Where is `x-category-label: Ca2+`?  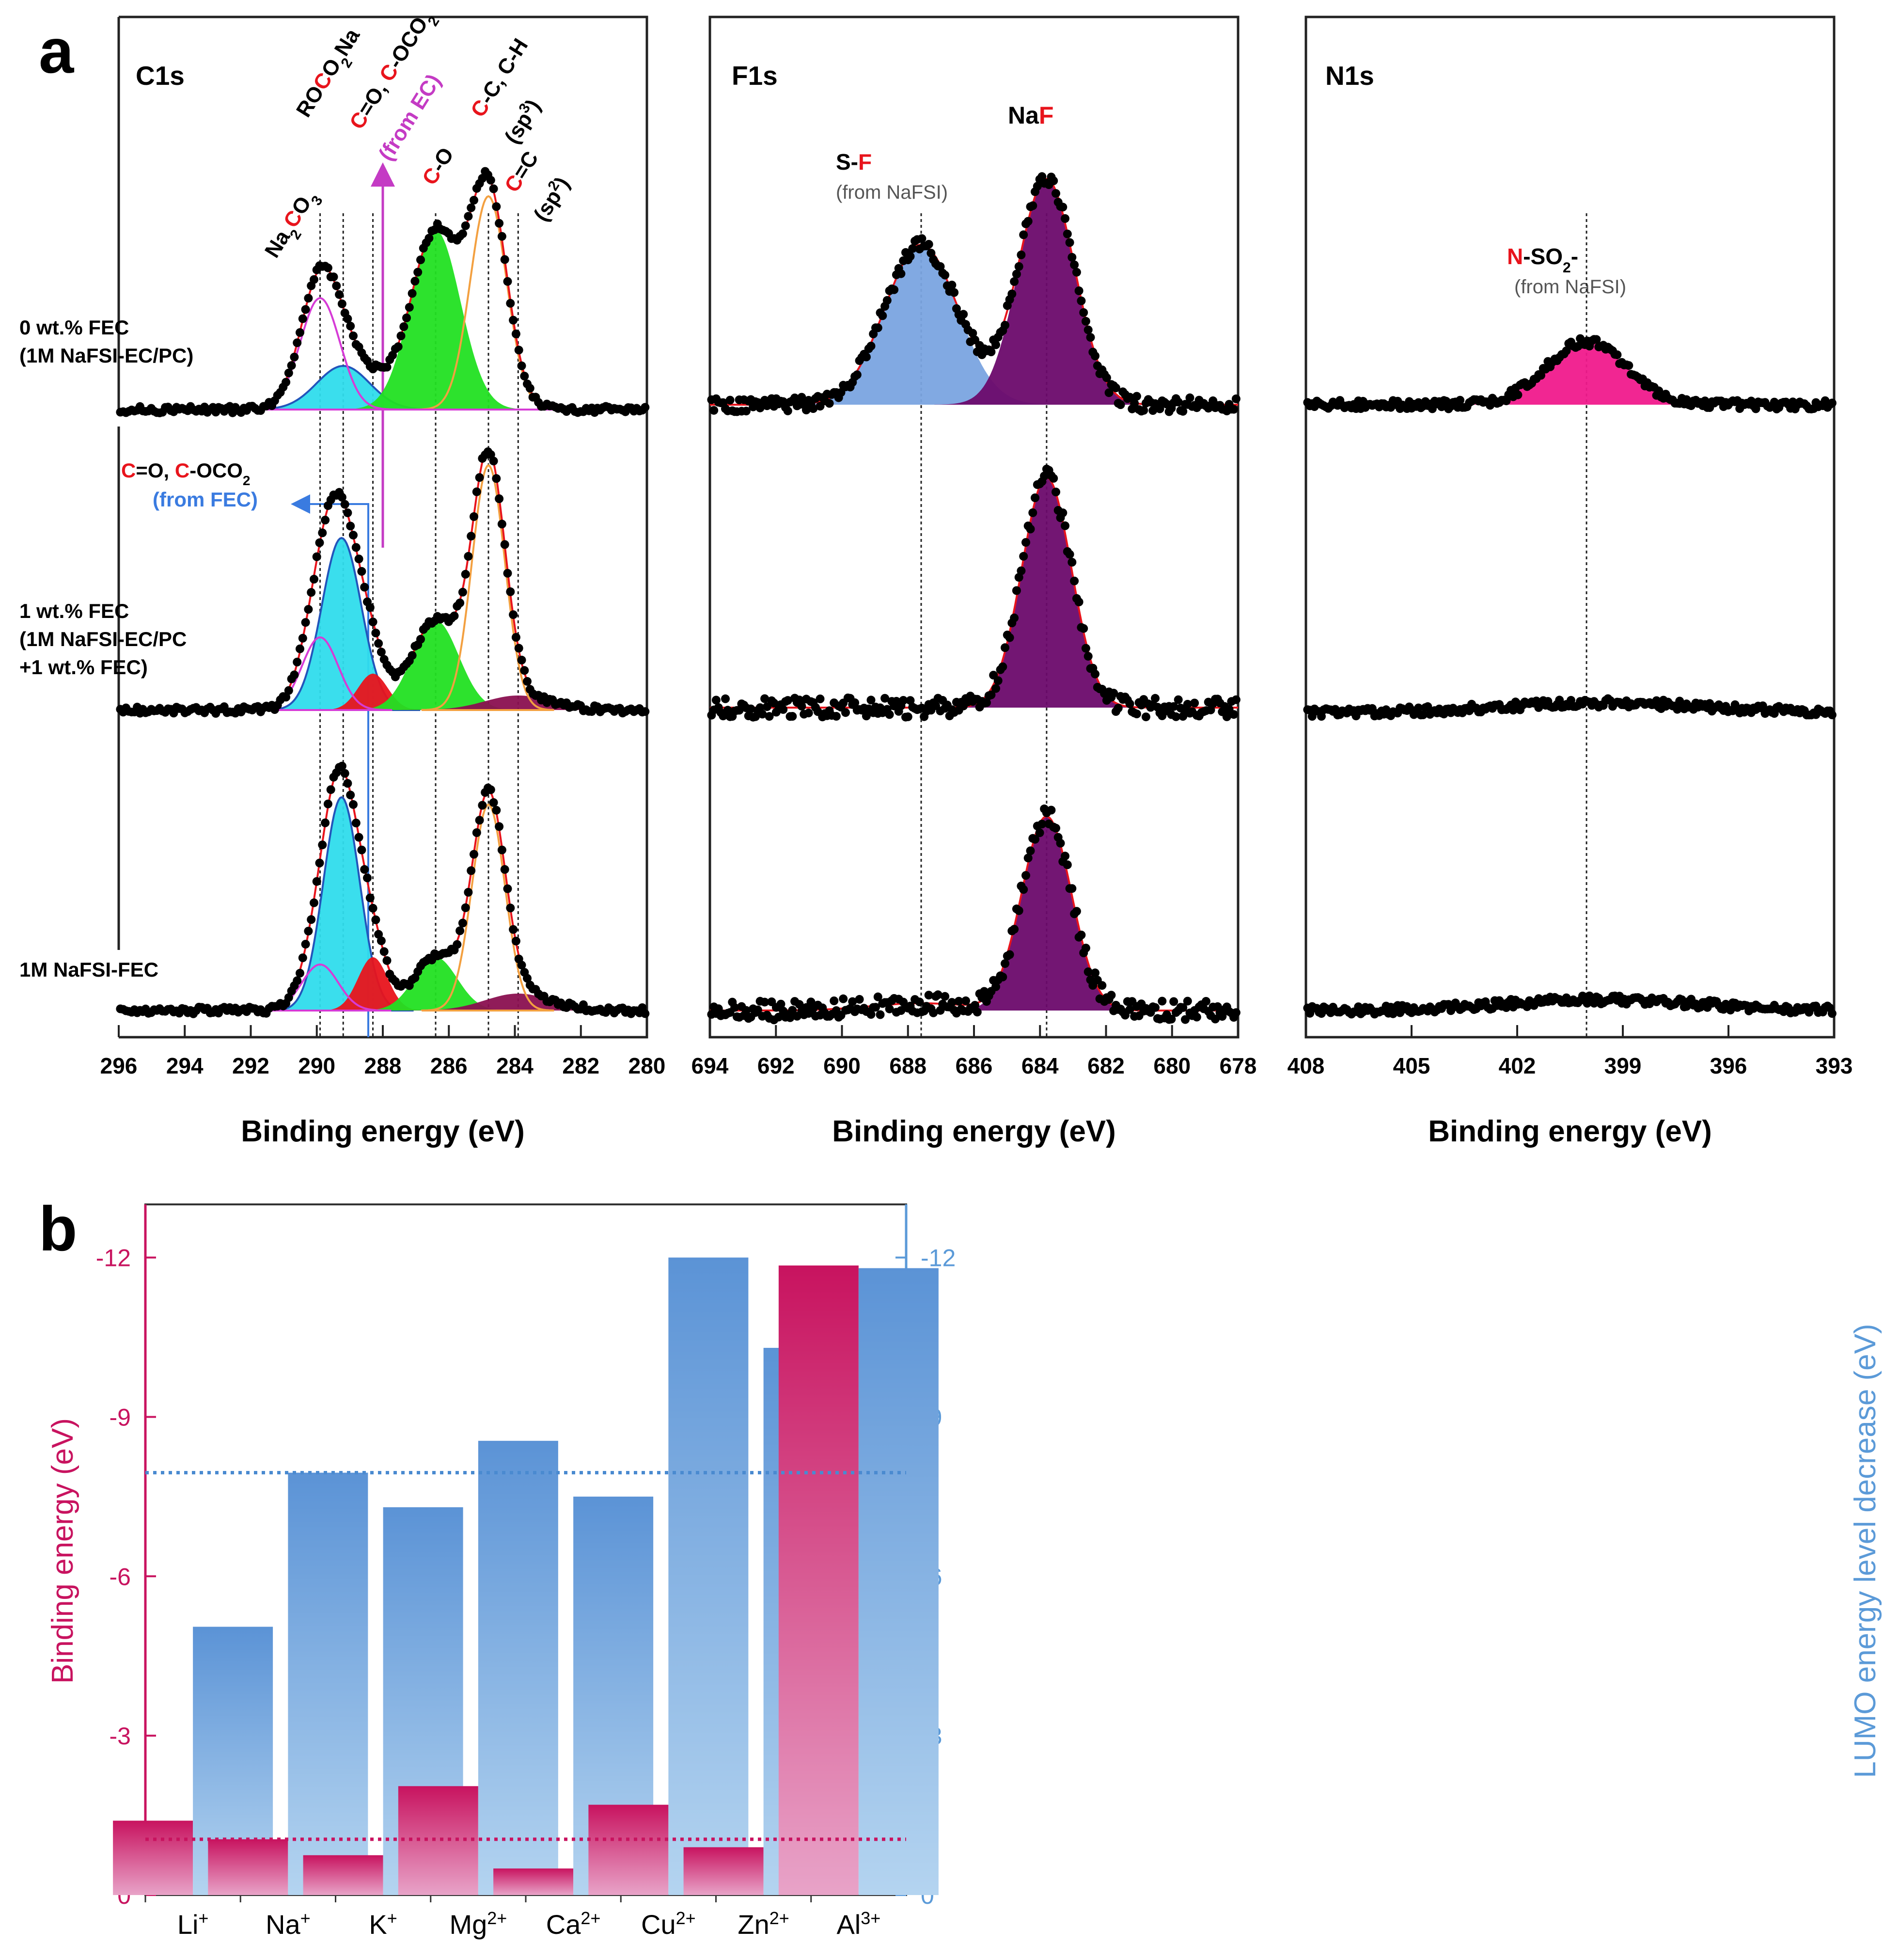 x-category-label: Ca2+ is located at coordinates (573, 1924).